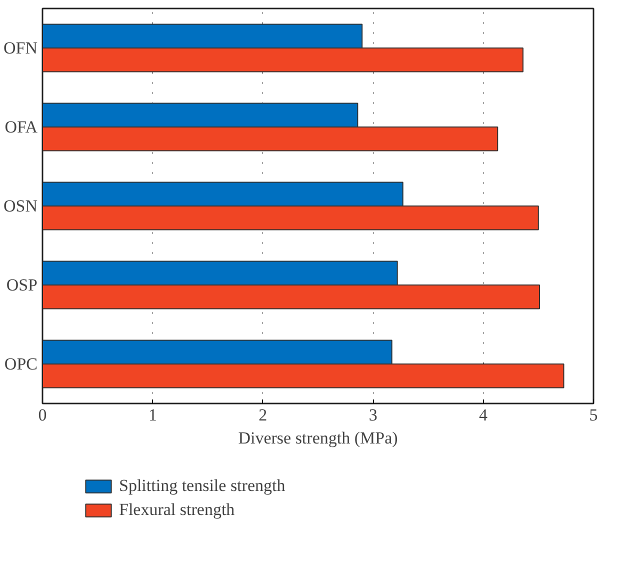 This screenshot has height=569, width=625. I want to click on y-tick-label: OPC, so click(21, 364).